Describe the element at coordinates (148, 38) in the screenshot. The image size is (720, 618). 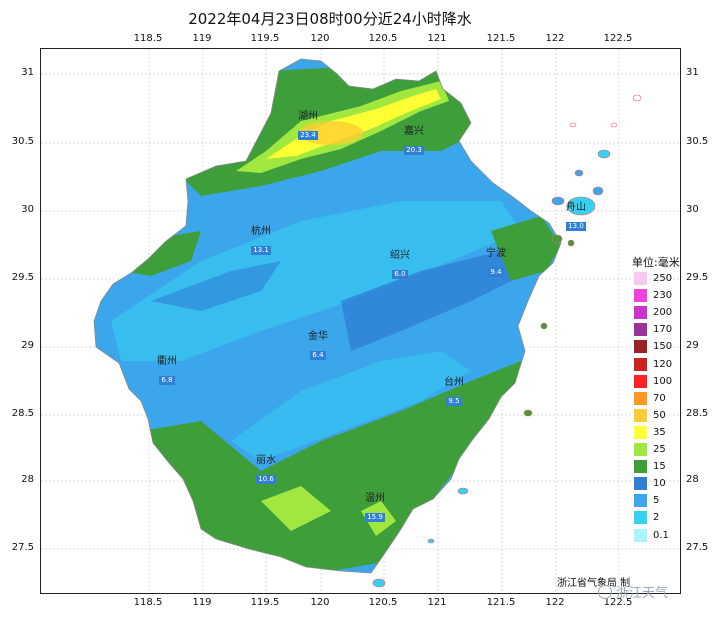
I see `lon-tick-top: 118.5` at that location.